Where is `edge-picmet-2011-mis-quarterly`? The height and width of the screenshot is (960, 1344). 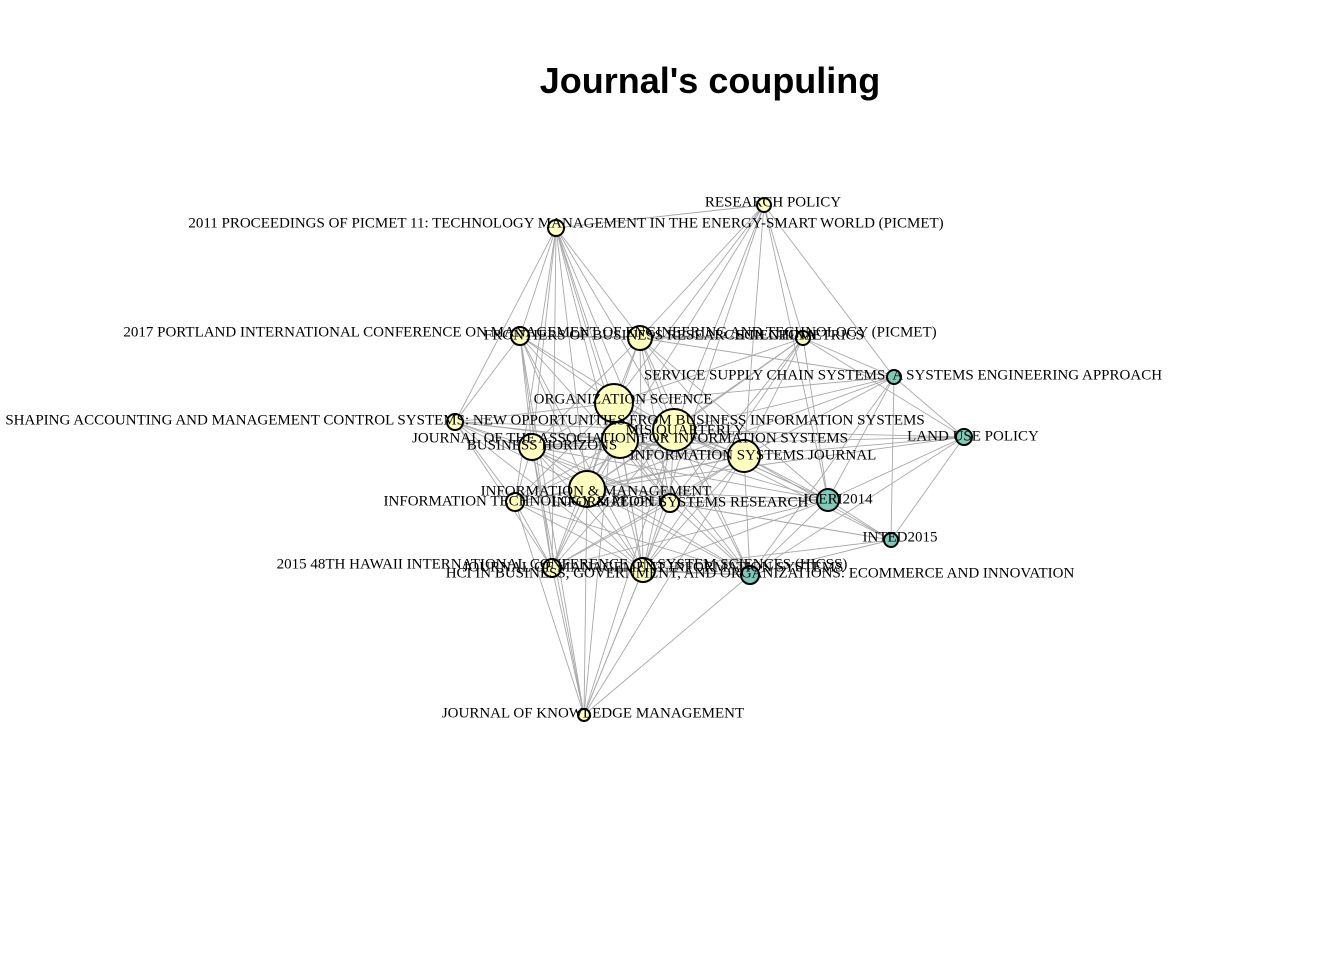 edge-picmet-2011-mis-quarterly is located at coordinates (615, 329).